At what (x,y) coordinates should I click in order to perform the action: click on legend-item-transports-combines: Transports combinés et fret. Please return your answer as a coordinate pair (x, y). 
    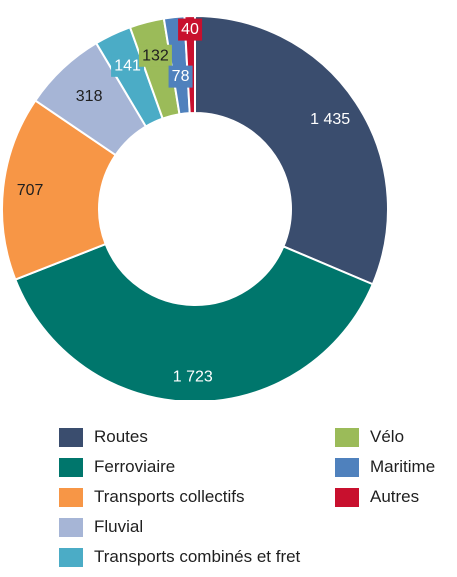
    Looking at the image, I should click on (179, 557).